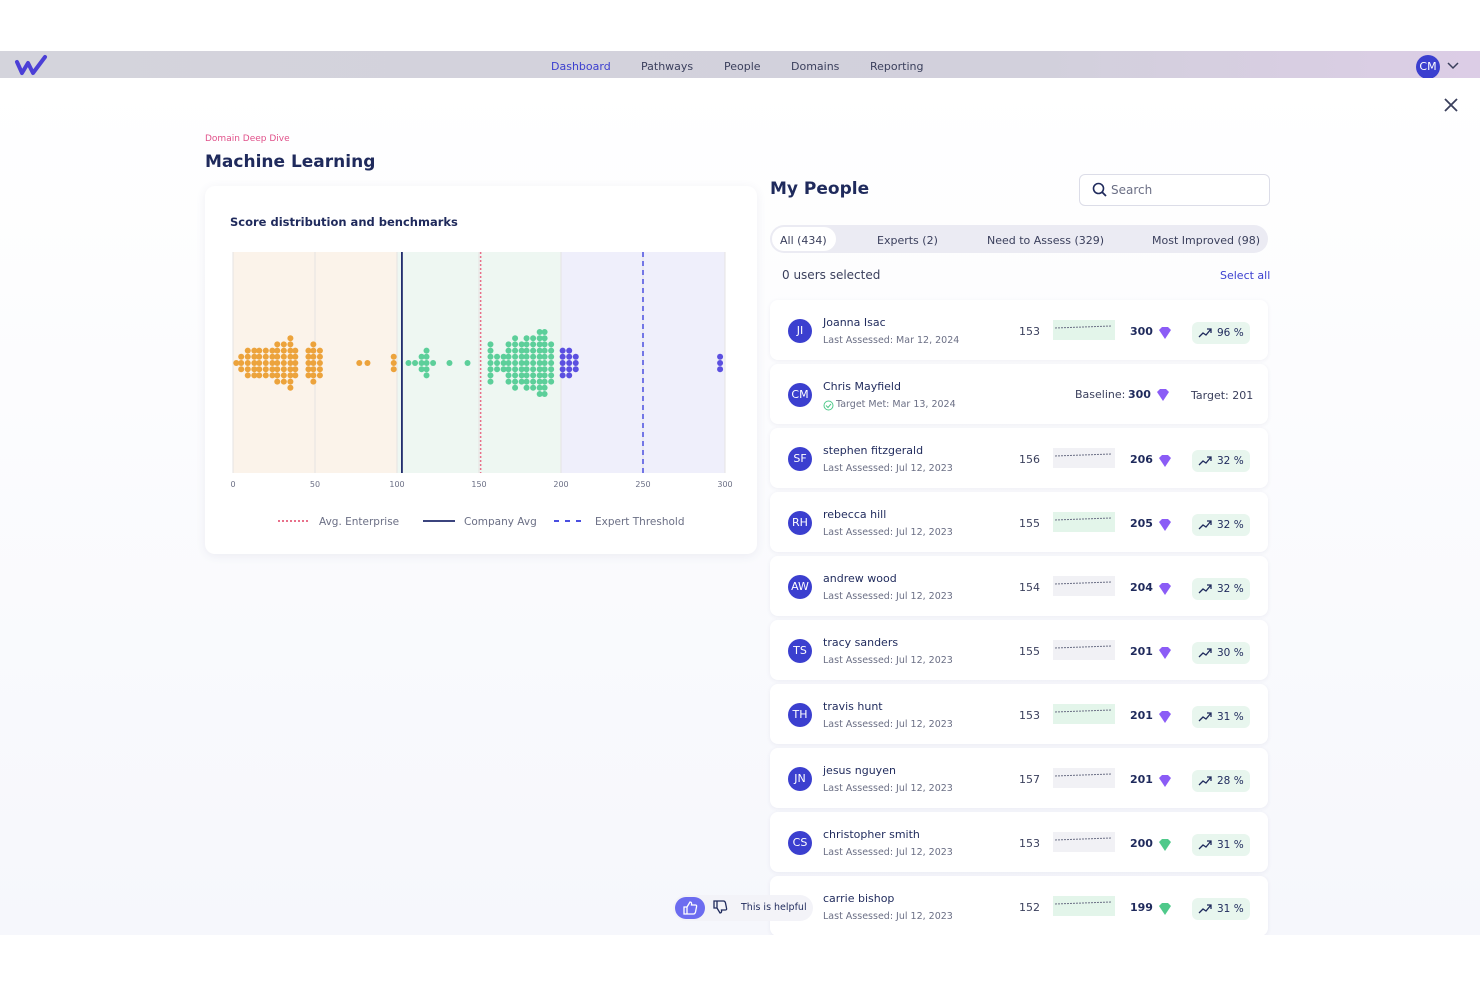 Image resolution: width=1480 pixels, height=987 pixels. What do you see at coordinates (315, 484) in the screenshot?
I see `x-tick-label: 50` at bounding box center [315, 484].